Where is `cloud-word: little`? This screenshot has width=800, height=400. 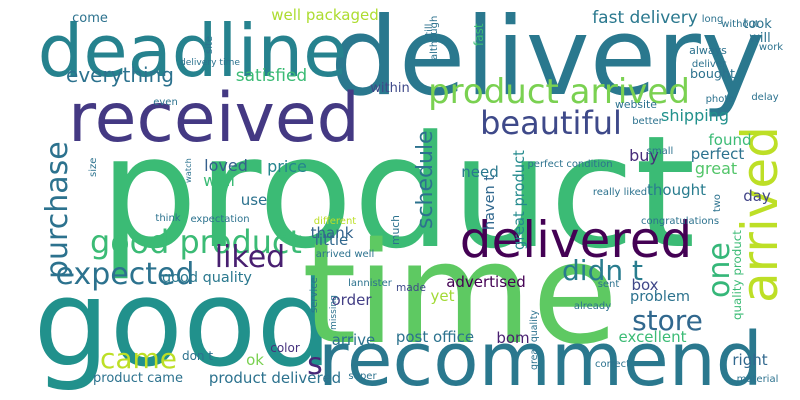
cloud-word: little is located at coordinates (331, 240).